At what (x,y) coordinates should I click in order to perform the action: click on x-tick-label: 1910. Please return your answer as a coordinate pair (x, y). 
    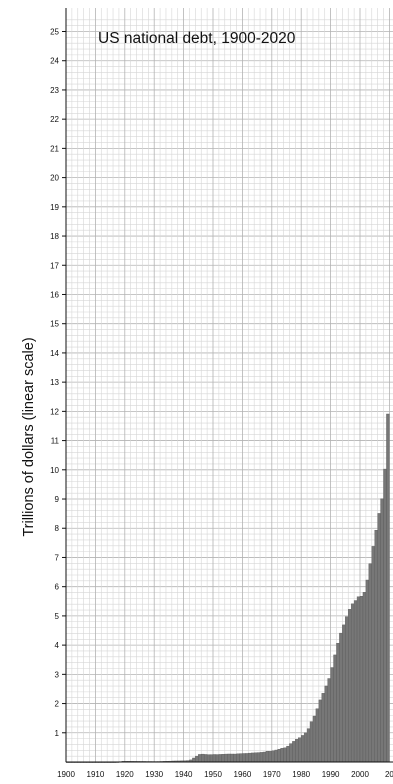
    Looking at the image, I should click on (96, 774).